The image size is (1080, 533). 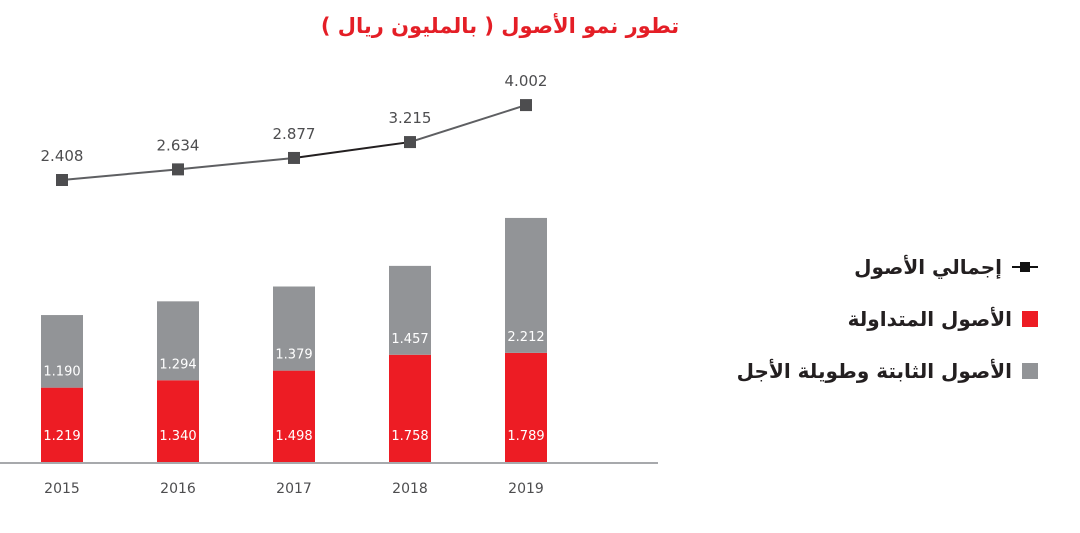 What do you see at coordinates (526, 81) in the screenshot?
I see `total-value-label: 4.002` at bounding box center [526, 81].